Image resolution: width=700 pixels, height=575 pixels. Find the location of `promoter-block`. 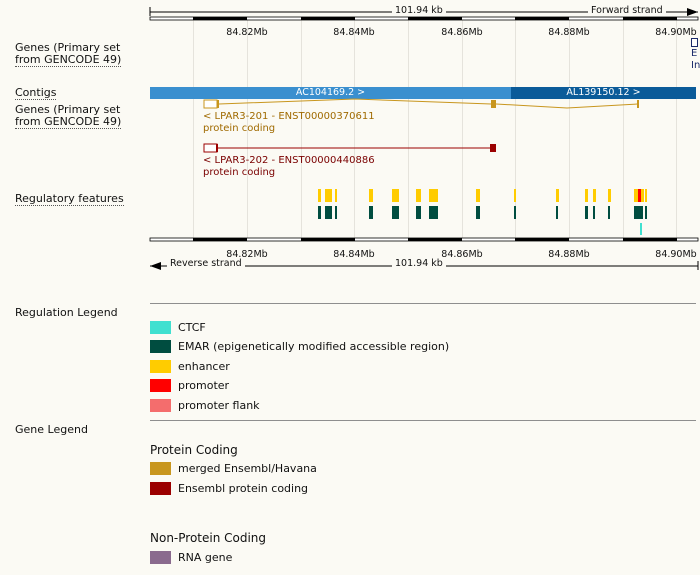

promoter-block is located at coordinates (639, 195).